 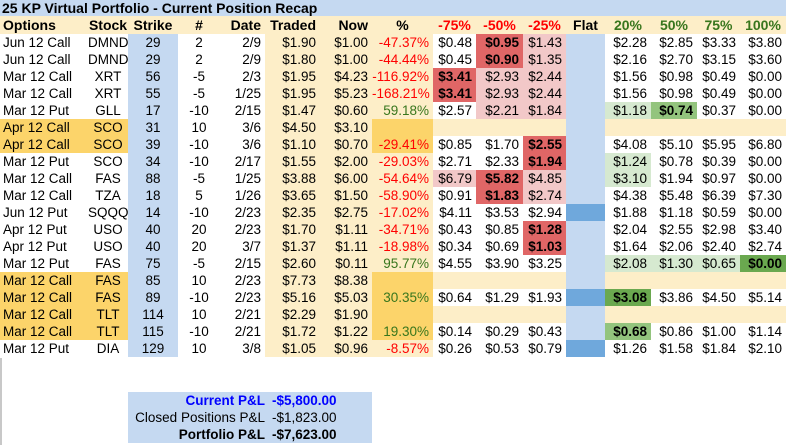 What do you see at coordinates (454, 161) in the screenshot?
I see `minus75-cell: $2.71` at bounding box center [454, 161].